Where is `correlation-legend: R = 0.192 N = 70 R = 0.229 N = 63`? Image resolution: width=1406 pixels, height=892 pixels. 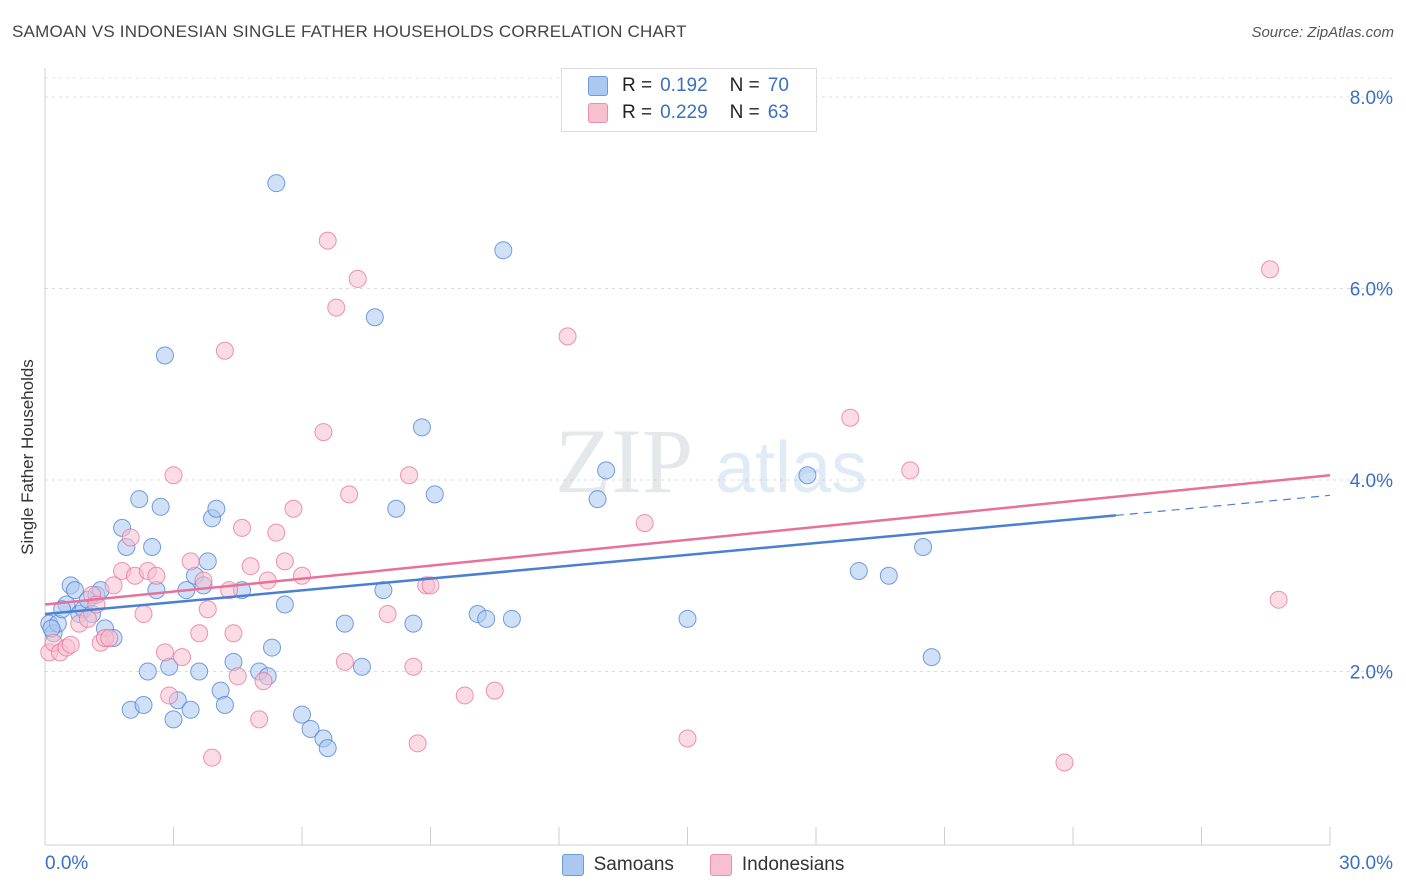 correlation-legend: R = 0.192 N = 70 R = 0.229 N = 63 is located at coordinates (689, 100).